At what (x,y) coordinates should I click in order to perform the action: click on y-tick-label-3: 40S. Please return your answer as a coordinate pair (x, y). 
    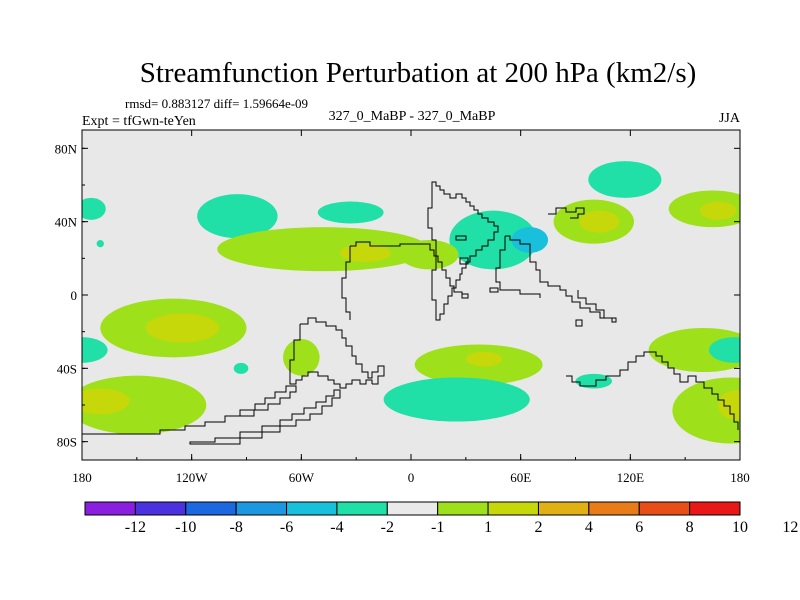
    Looking at the image, I should click on (67, 368).